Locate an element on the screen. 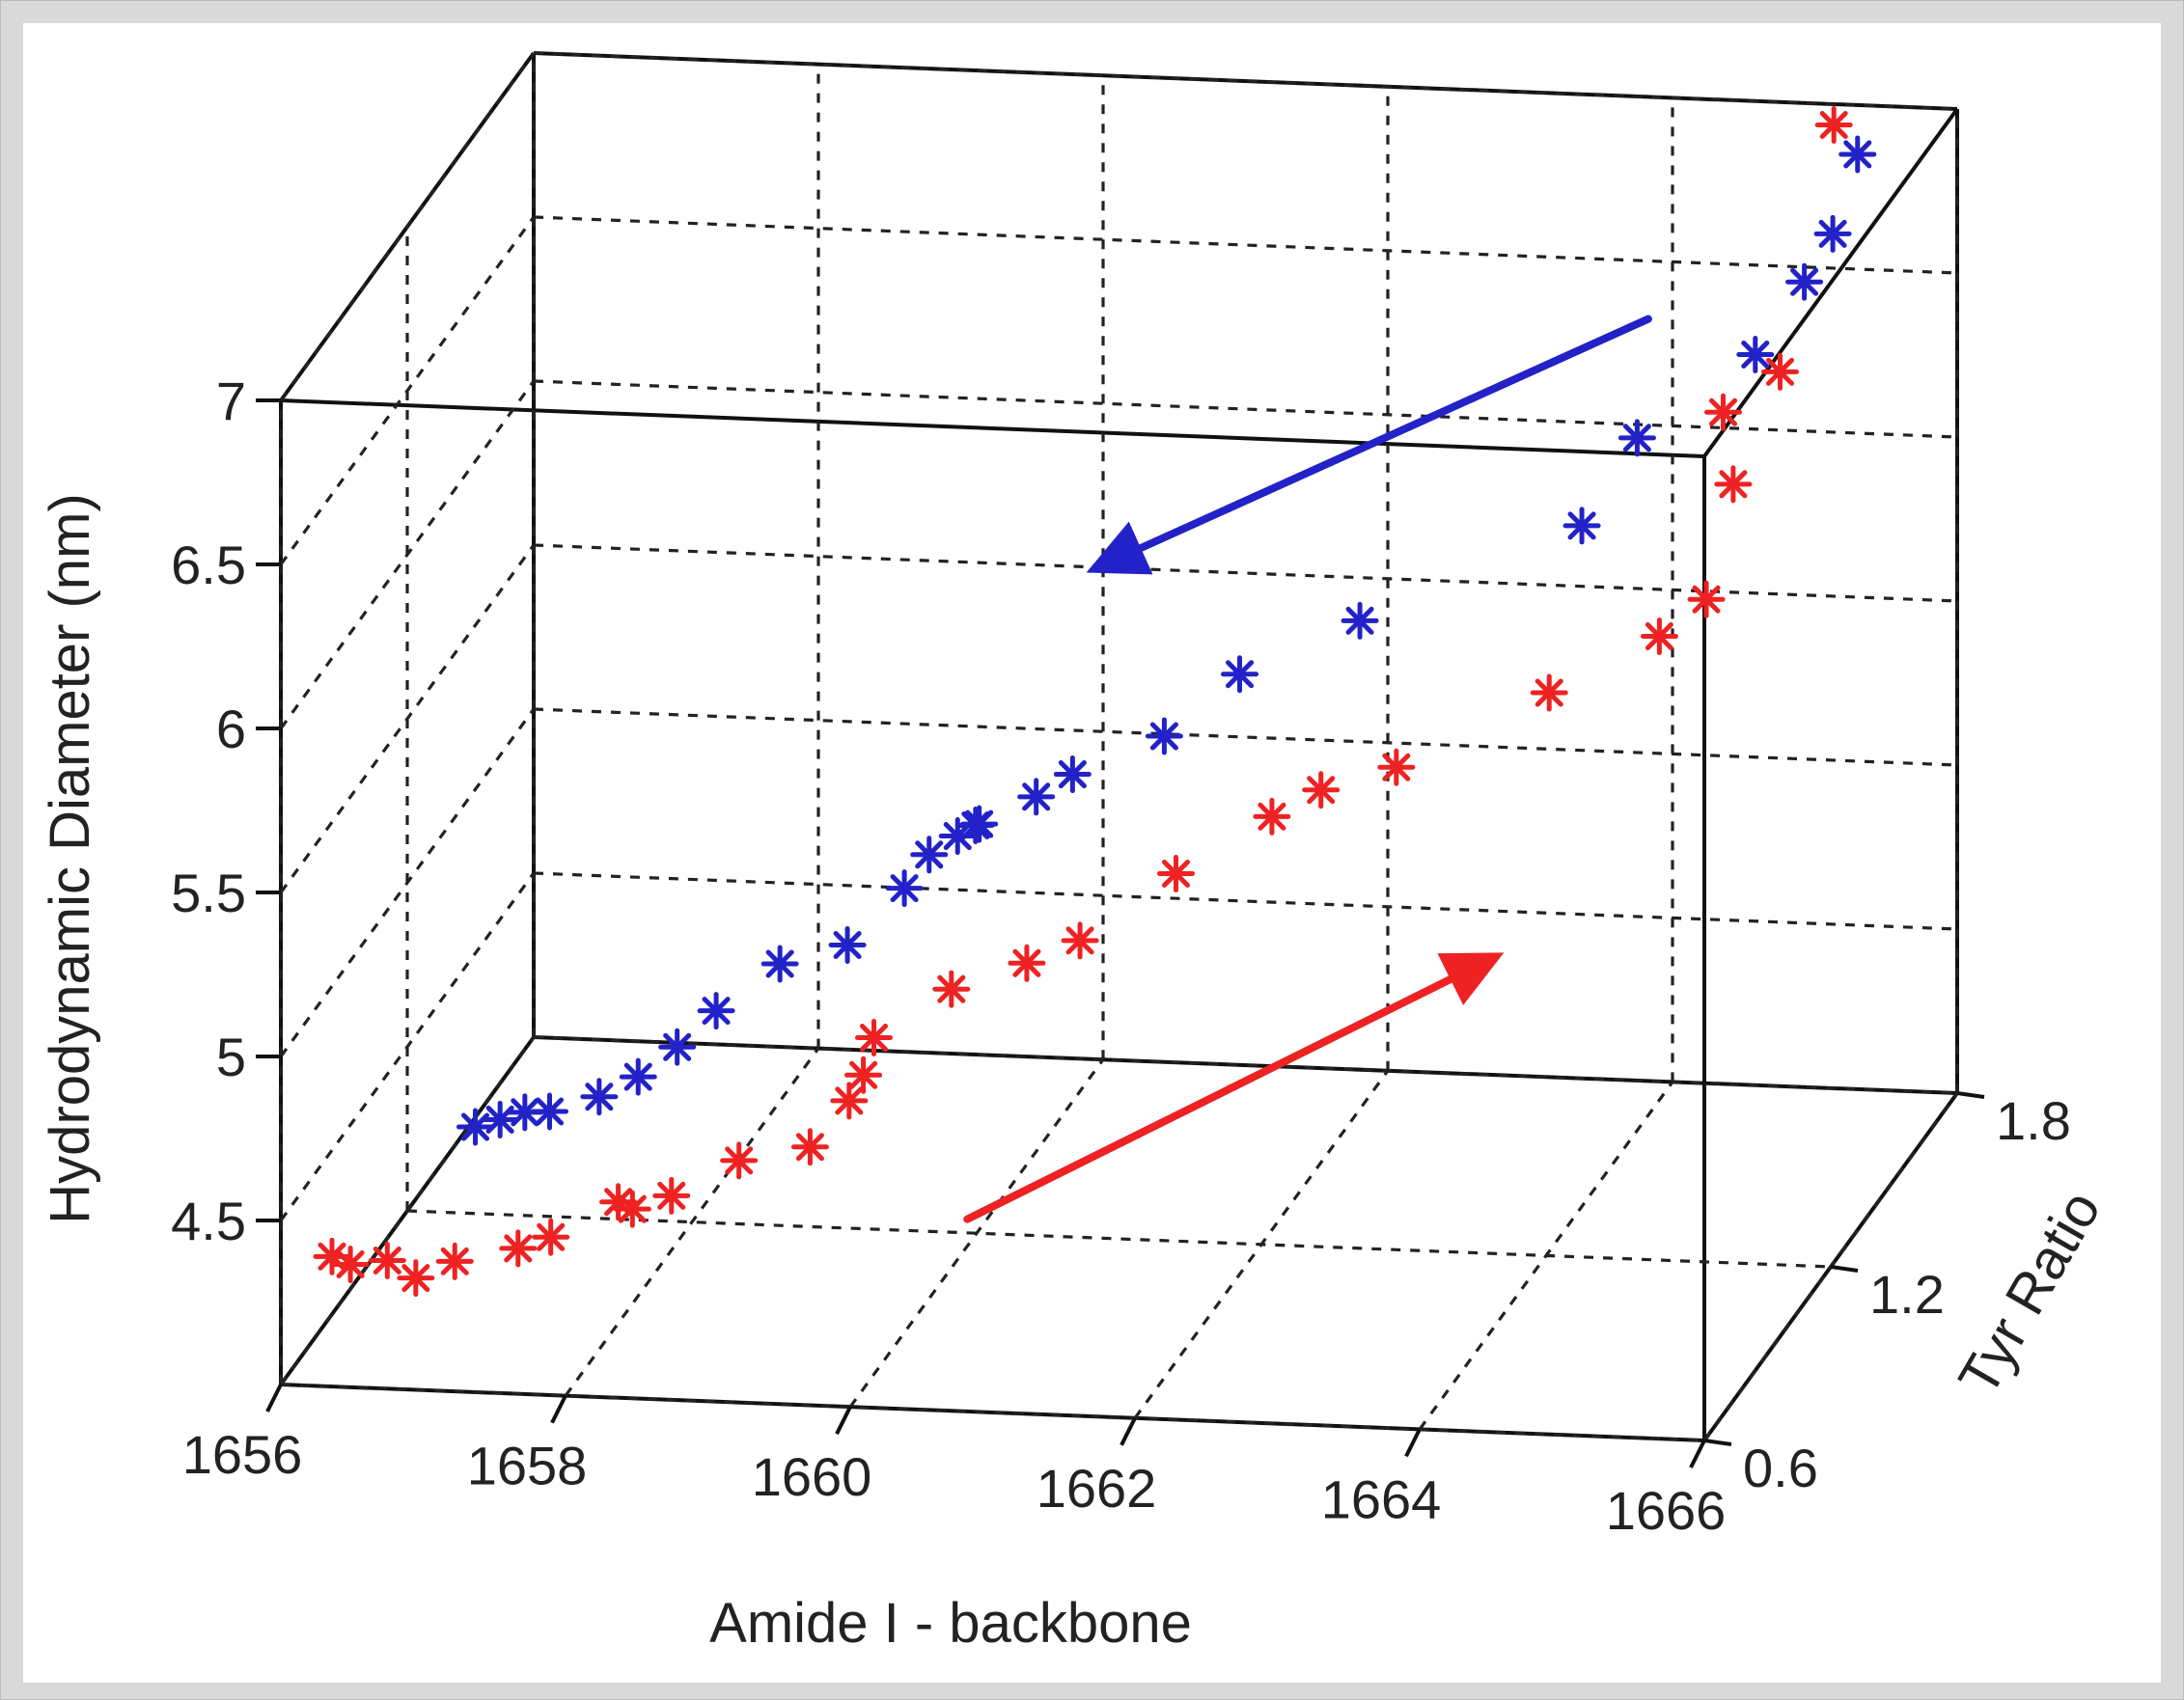 This screenshot has width=2184, height=1700. box-edge is located at coordinates (993, 428).